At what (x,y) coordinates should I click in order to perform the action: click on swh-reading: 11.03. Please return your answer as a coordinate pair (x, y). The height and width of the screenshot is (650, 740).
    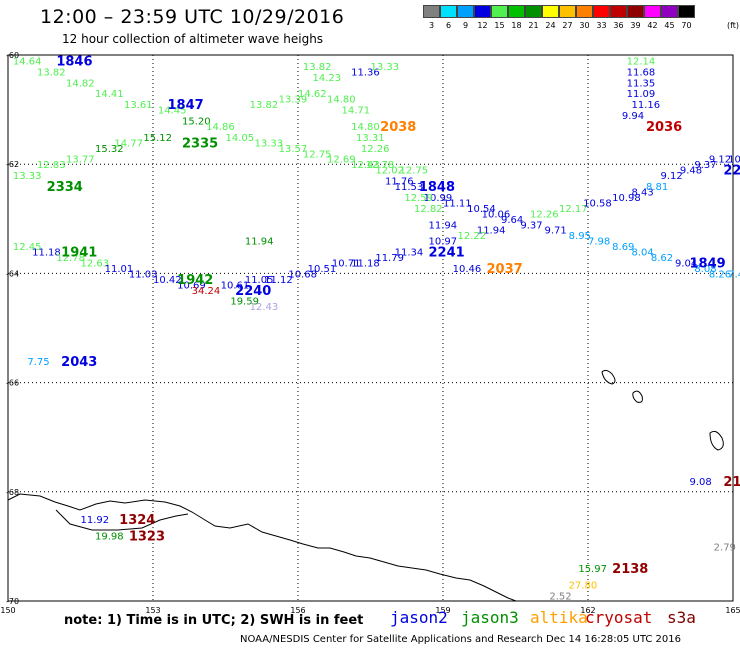
    Looking at the image, I should click on (143, 274).